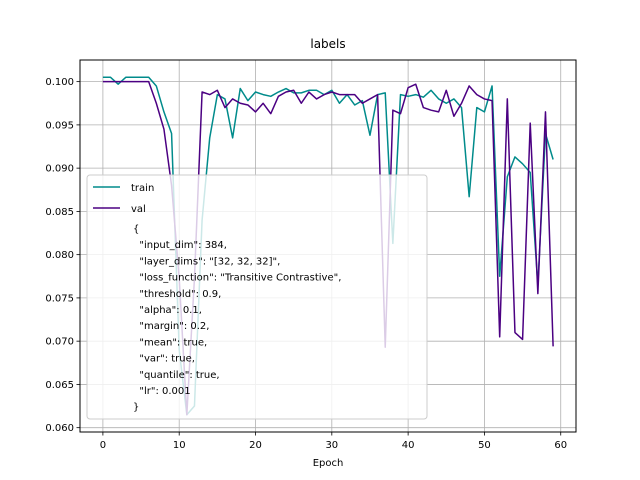 Image resolution: width=640 pixels, height=480 pixels. I want to click on legend-config-line: "input_dim": 384,, so click(180, 245).